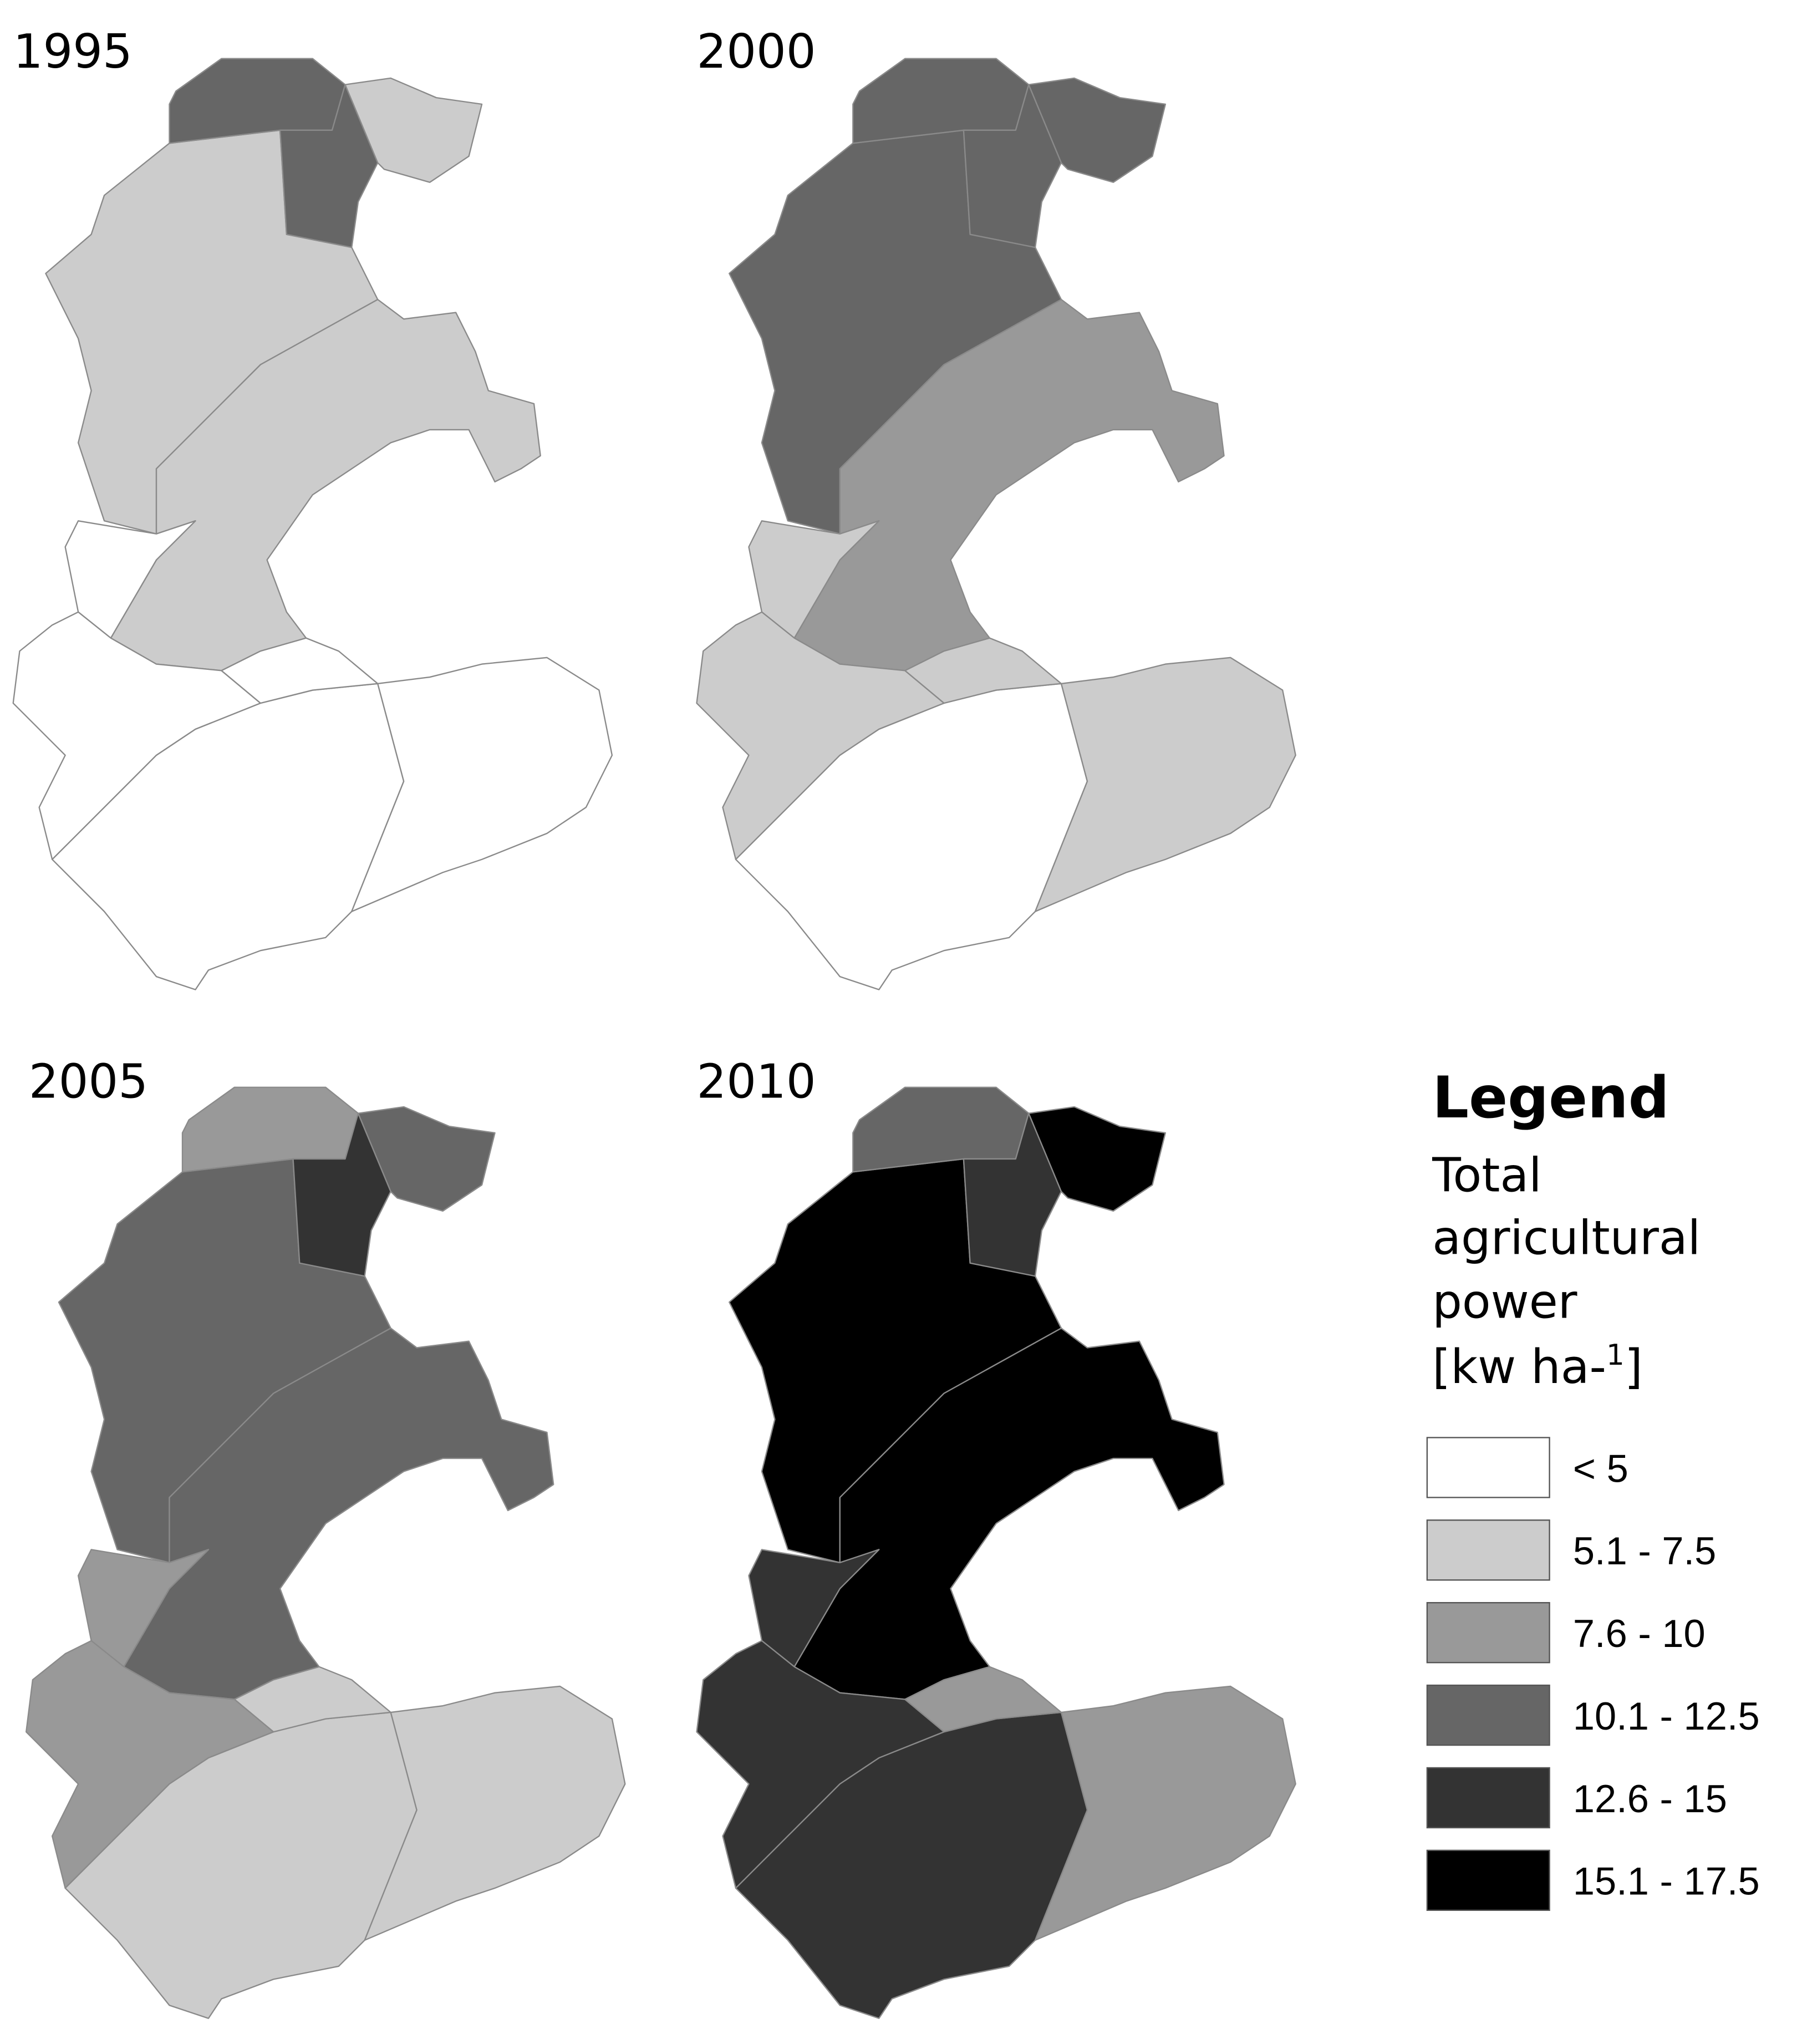 The width and height of the screenshot is (1797, 2044). What do you see at coordinates (1650, 1799) in the screenshot?
I see `legend-label: 12.6 - 15` at bounding box center [1650, 1799].